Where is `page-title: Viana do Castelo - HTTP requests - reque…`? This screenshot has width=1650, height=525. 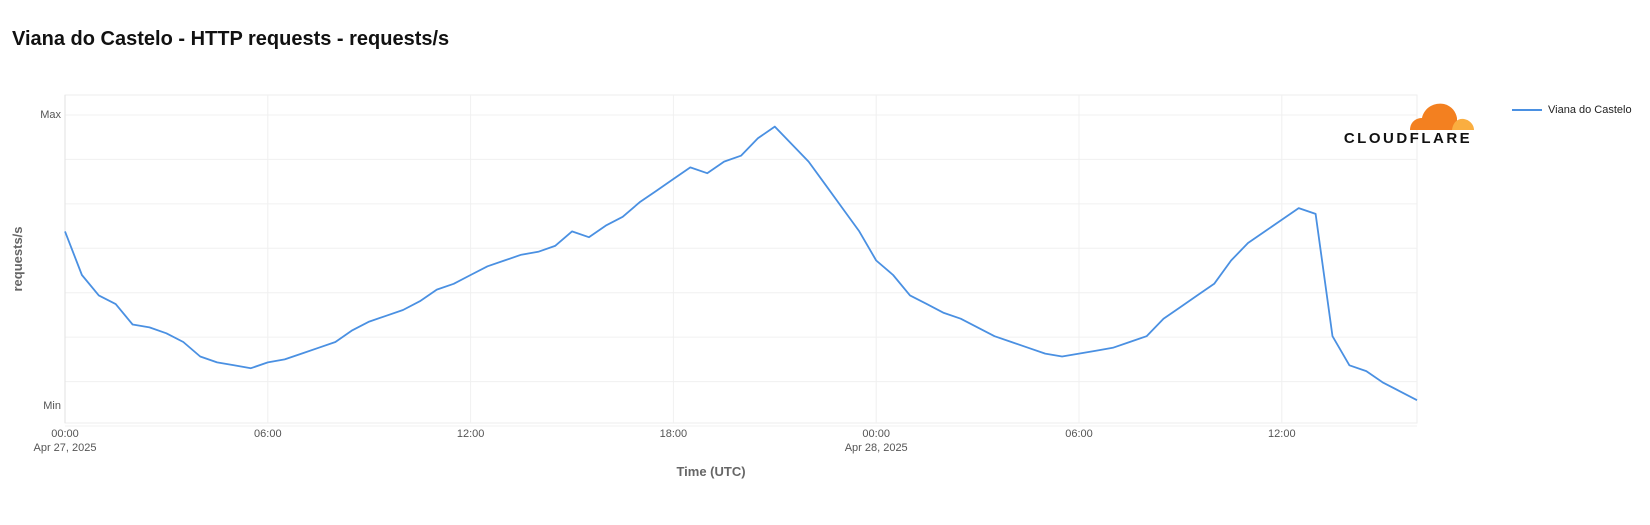 page-title: Viana do Castelo - HTTP requests - reque… is located at coordinates (231, 39).